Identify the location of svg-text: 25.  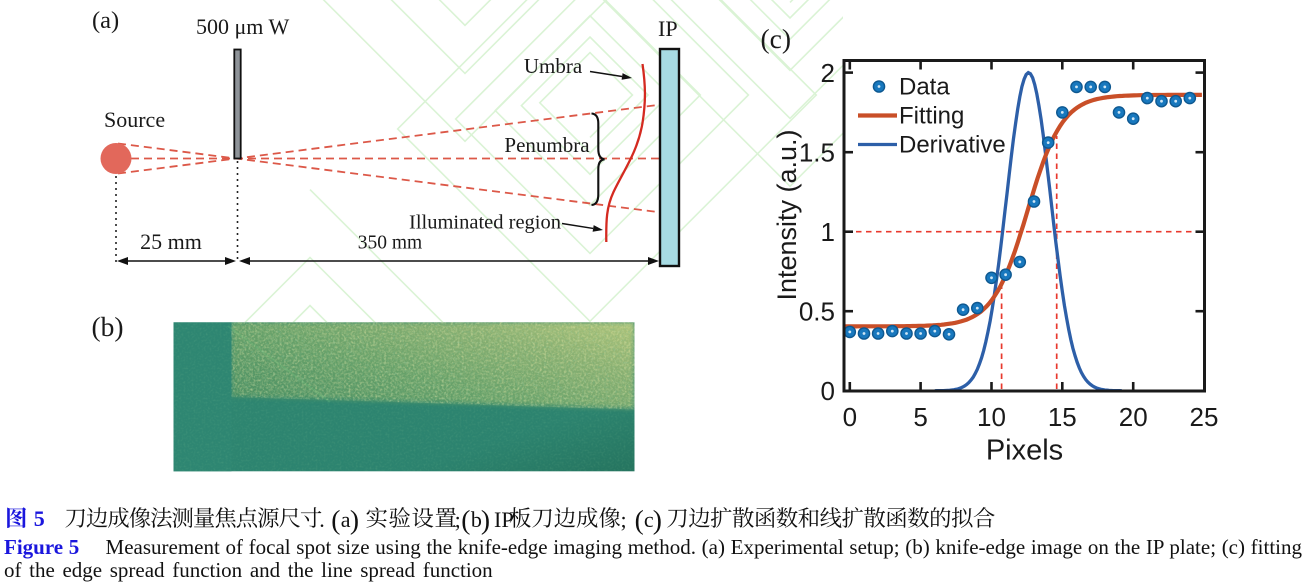
(1204, 417).